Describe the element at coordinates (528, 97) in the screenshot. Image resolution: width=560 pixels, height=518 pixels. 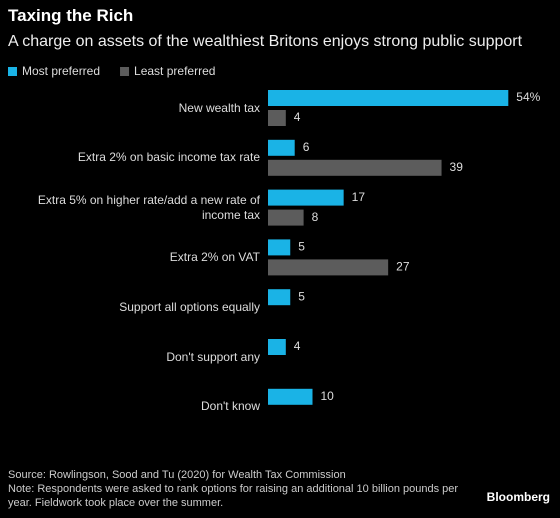
I see `value-label: 54%` at that location.